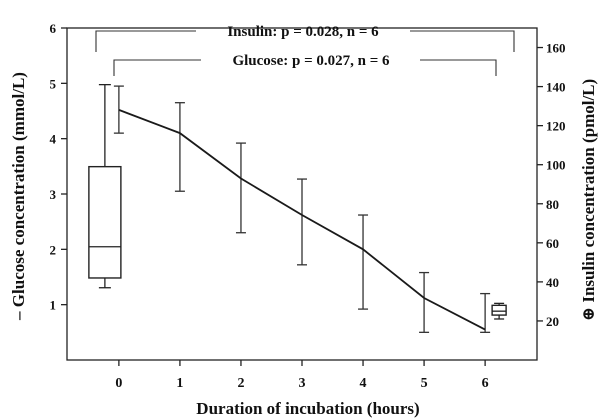 This screenshot has height=420, width=606. I want to click on left-axis-label: – Glucose concentration (mmol/L), so click(18, 196).